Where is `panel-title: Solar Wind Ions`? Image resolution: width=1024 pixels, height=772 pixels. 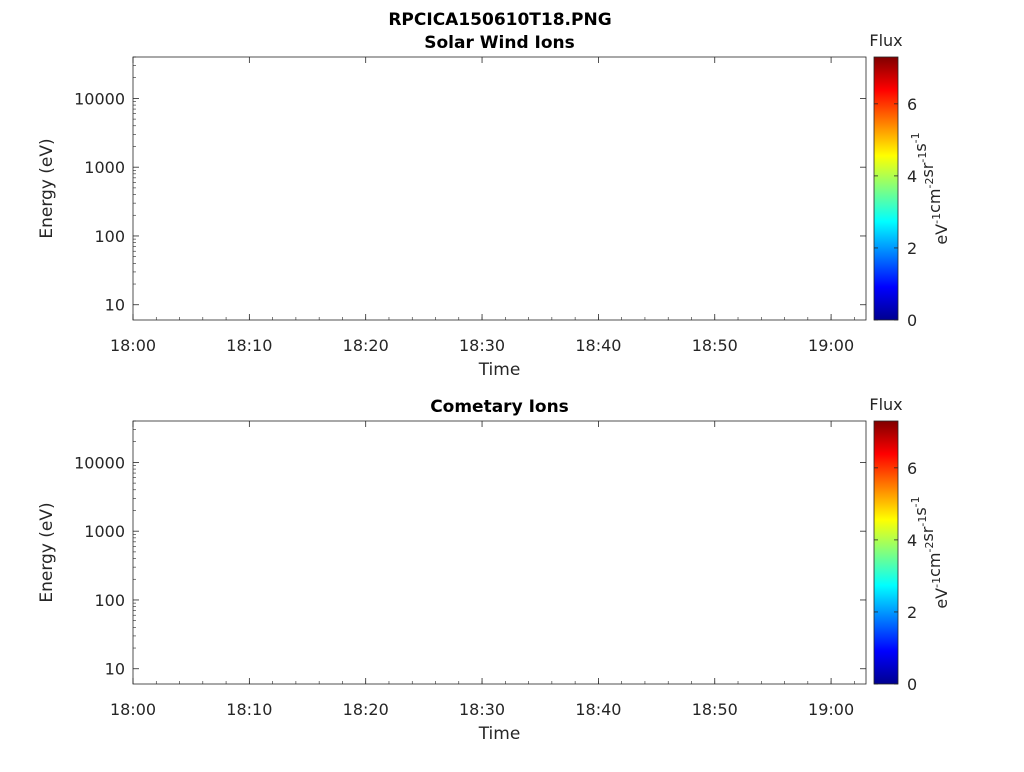
panel-title: Solar Wind Ions is located at coordinates (499, 43).